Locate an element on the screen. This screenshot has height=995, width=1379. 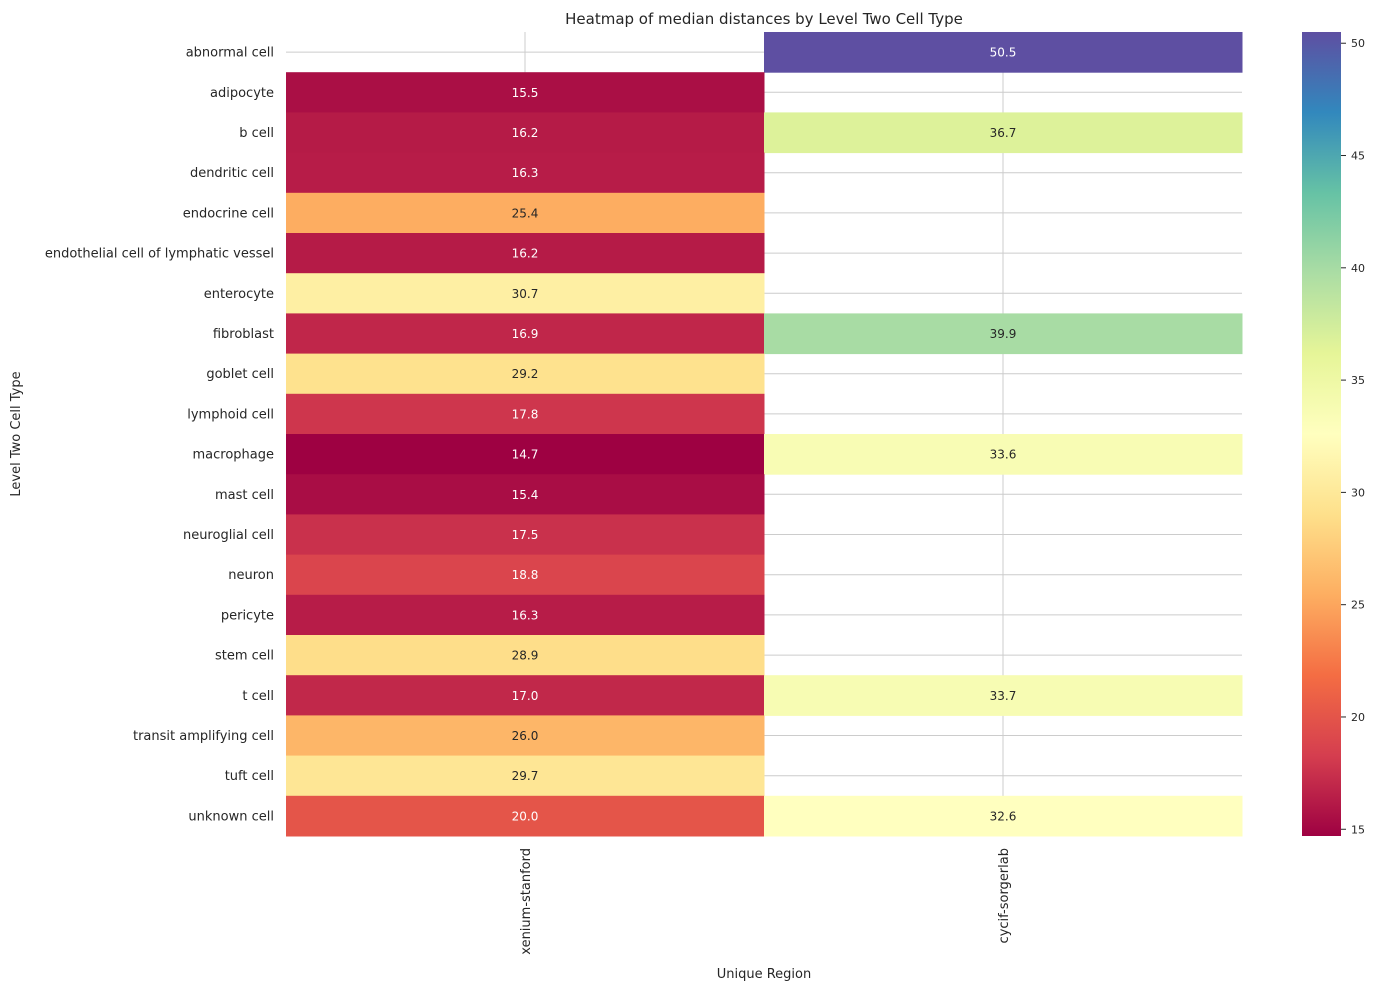
cell-annotation: 33.6 is located at coordinates (1003, 455).